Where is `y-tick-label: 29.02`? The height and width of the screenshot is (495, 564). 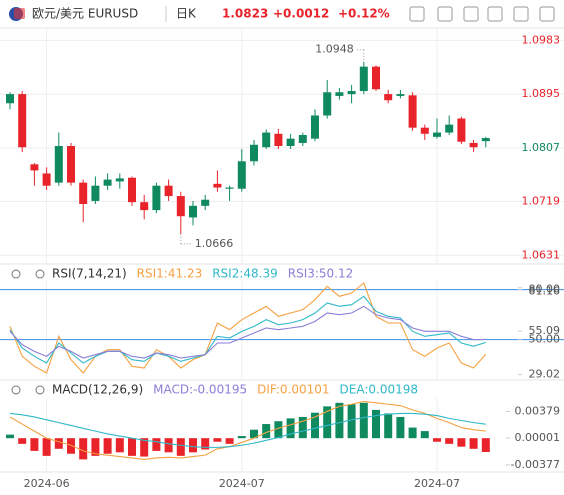
y-tick-label: 29.02 is located at coordinates (545, 374).